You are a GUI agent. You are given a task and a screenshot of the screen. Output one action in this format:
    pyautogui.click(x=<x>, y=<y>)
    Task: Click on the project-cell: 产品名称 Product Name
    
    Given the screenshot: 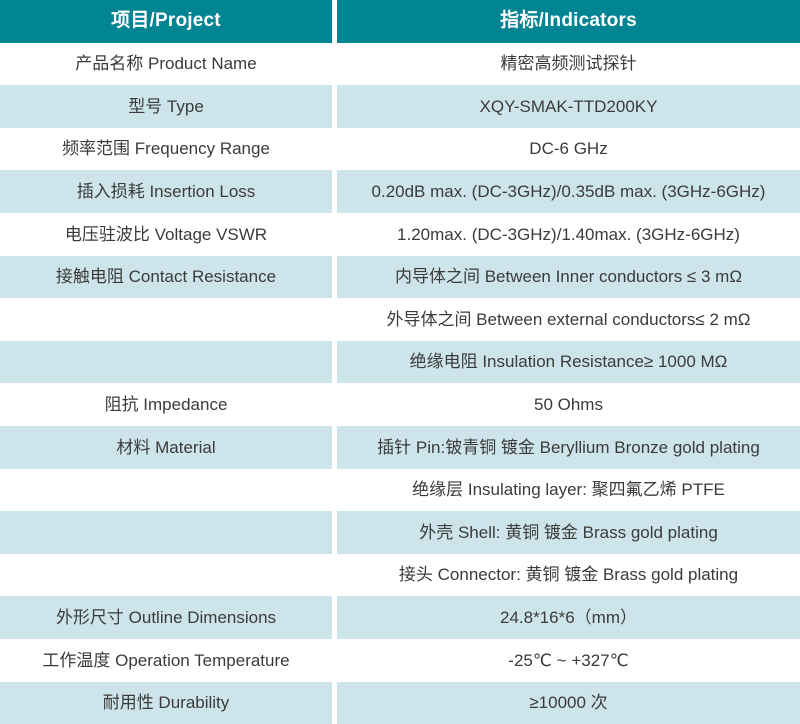 What is the action you would take?
    pyautogui.click(x=166, y=64)
    